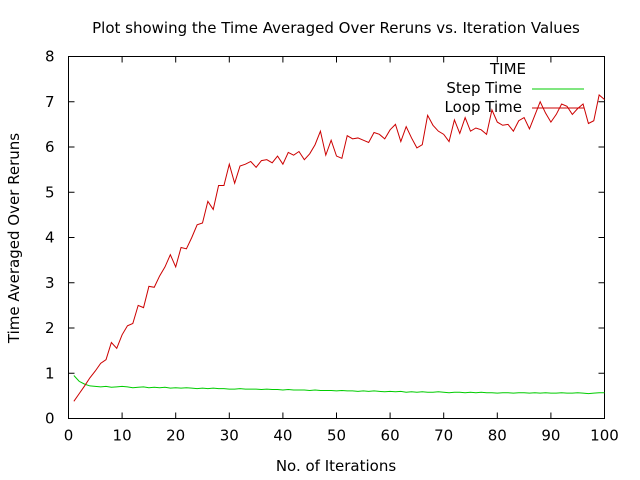 Image resolution: width=640 pixels, height=480 pixels. Describe the element at coordinates (507, 69) in the screenshot. I see `legend-title: TIME` at that location.